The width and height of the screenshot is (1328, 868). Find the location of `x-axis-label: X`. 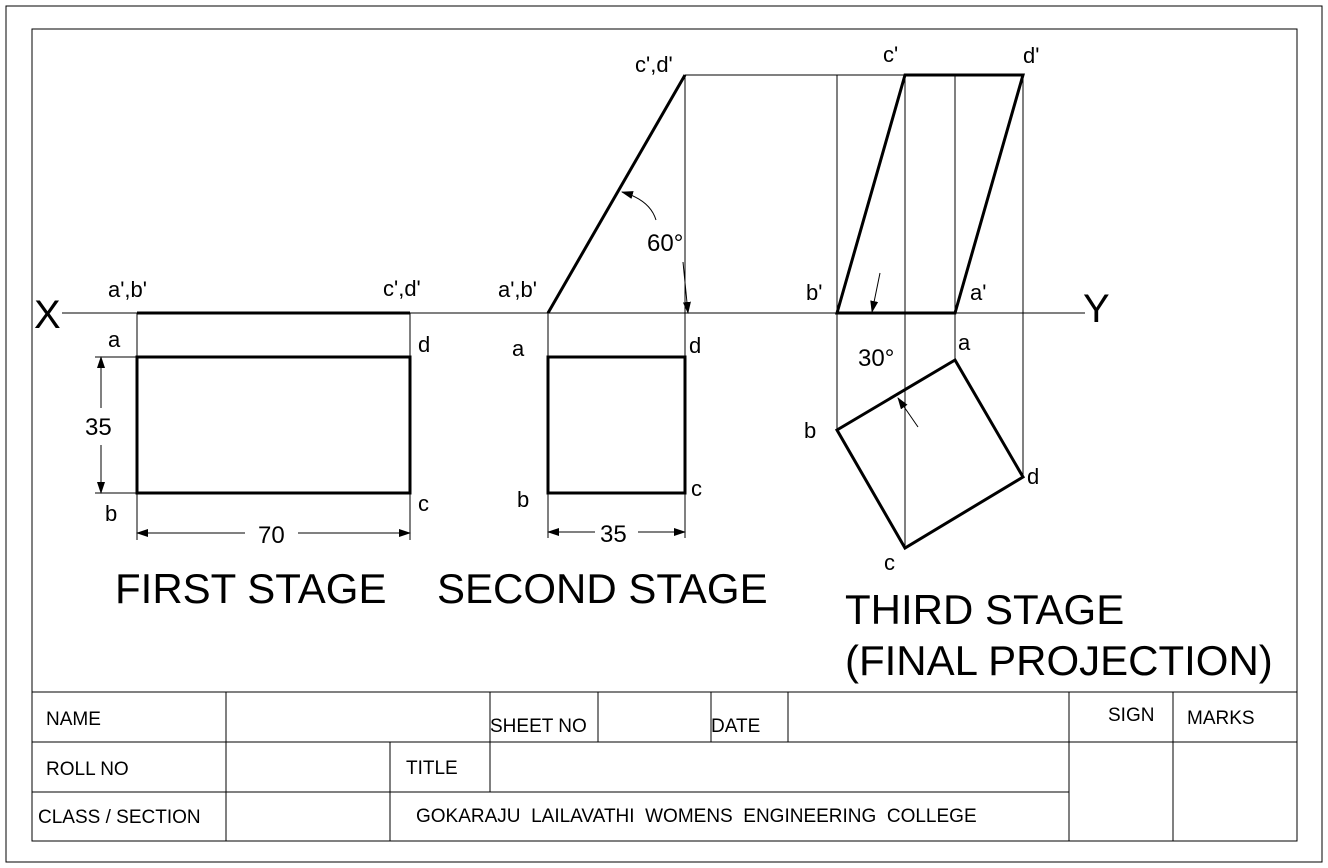

x-axis-label: X is located at coordinates (47, 315).